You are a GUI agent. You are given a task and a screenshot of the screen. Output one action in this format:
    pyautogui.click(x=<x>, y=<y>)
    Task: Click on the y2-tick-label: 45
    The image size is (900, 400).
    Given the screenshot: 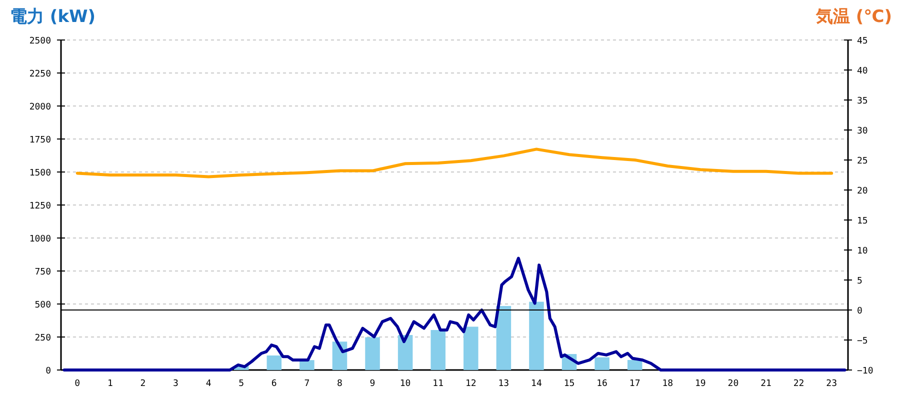 What is the action you would take?
    pyautogui.click(x=862, y=41)
    